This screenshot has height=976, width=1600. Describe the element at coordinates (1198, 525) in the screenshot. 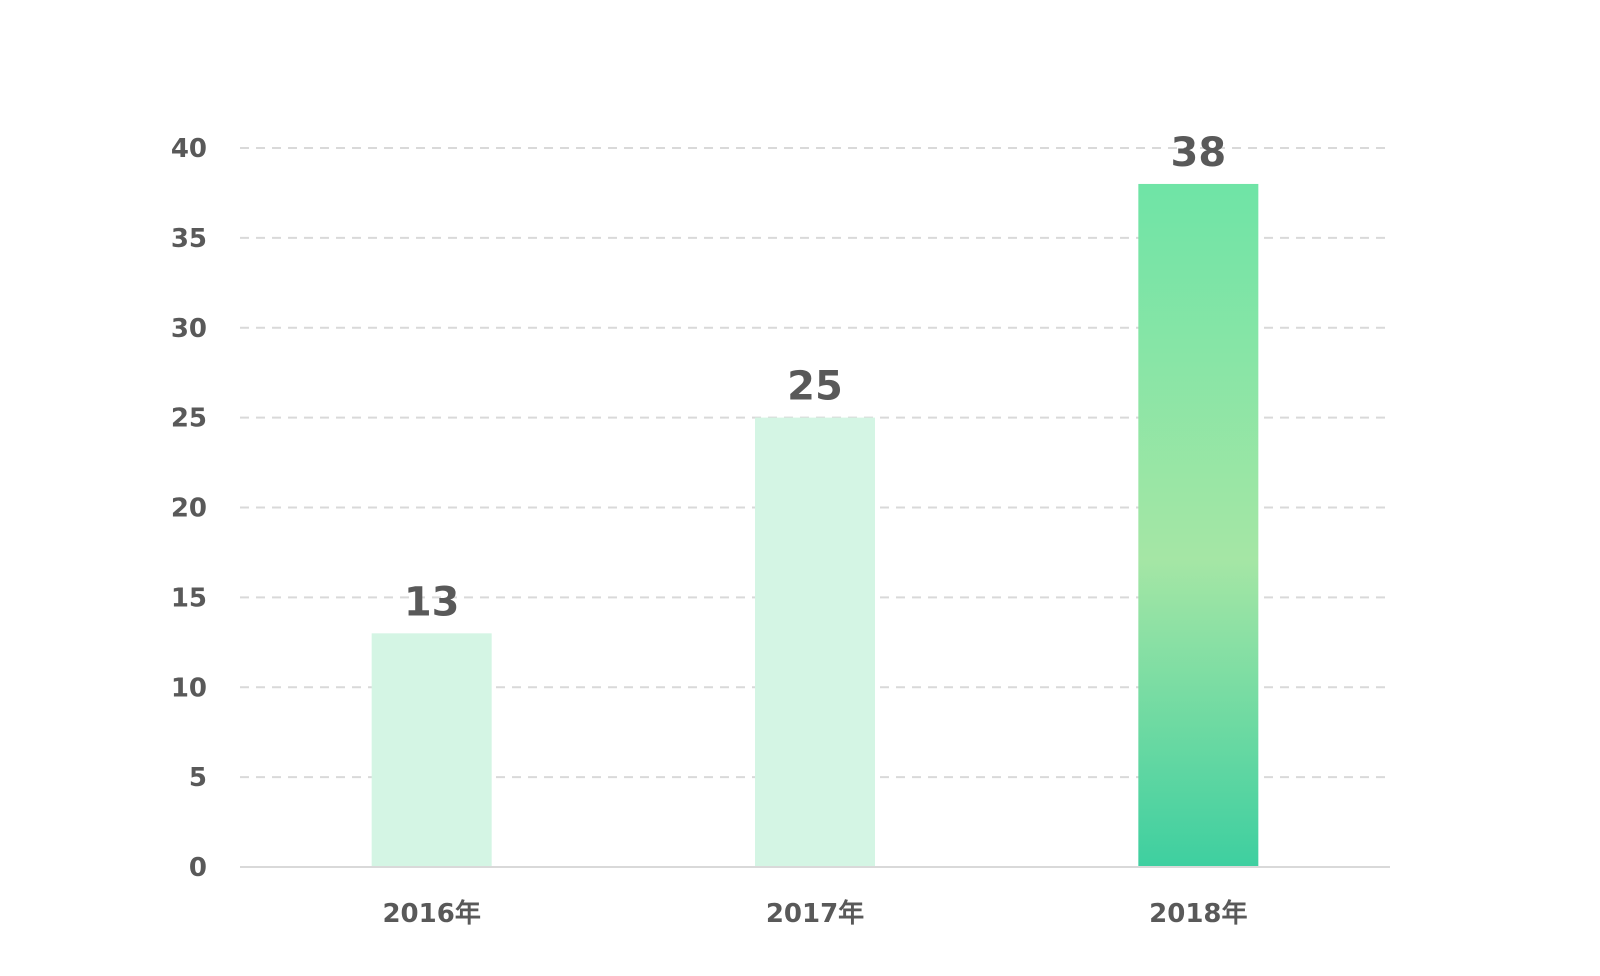

I see `bar-2018年` at that location.